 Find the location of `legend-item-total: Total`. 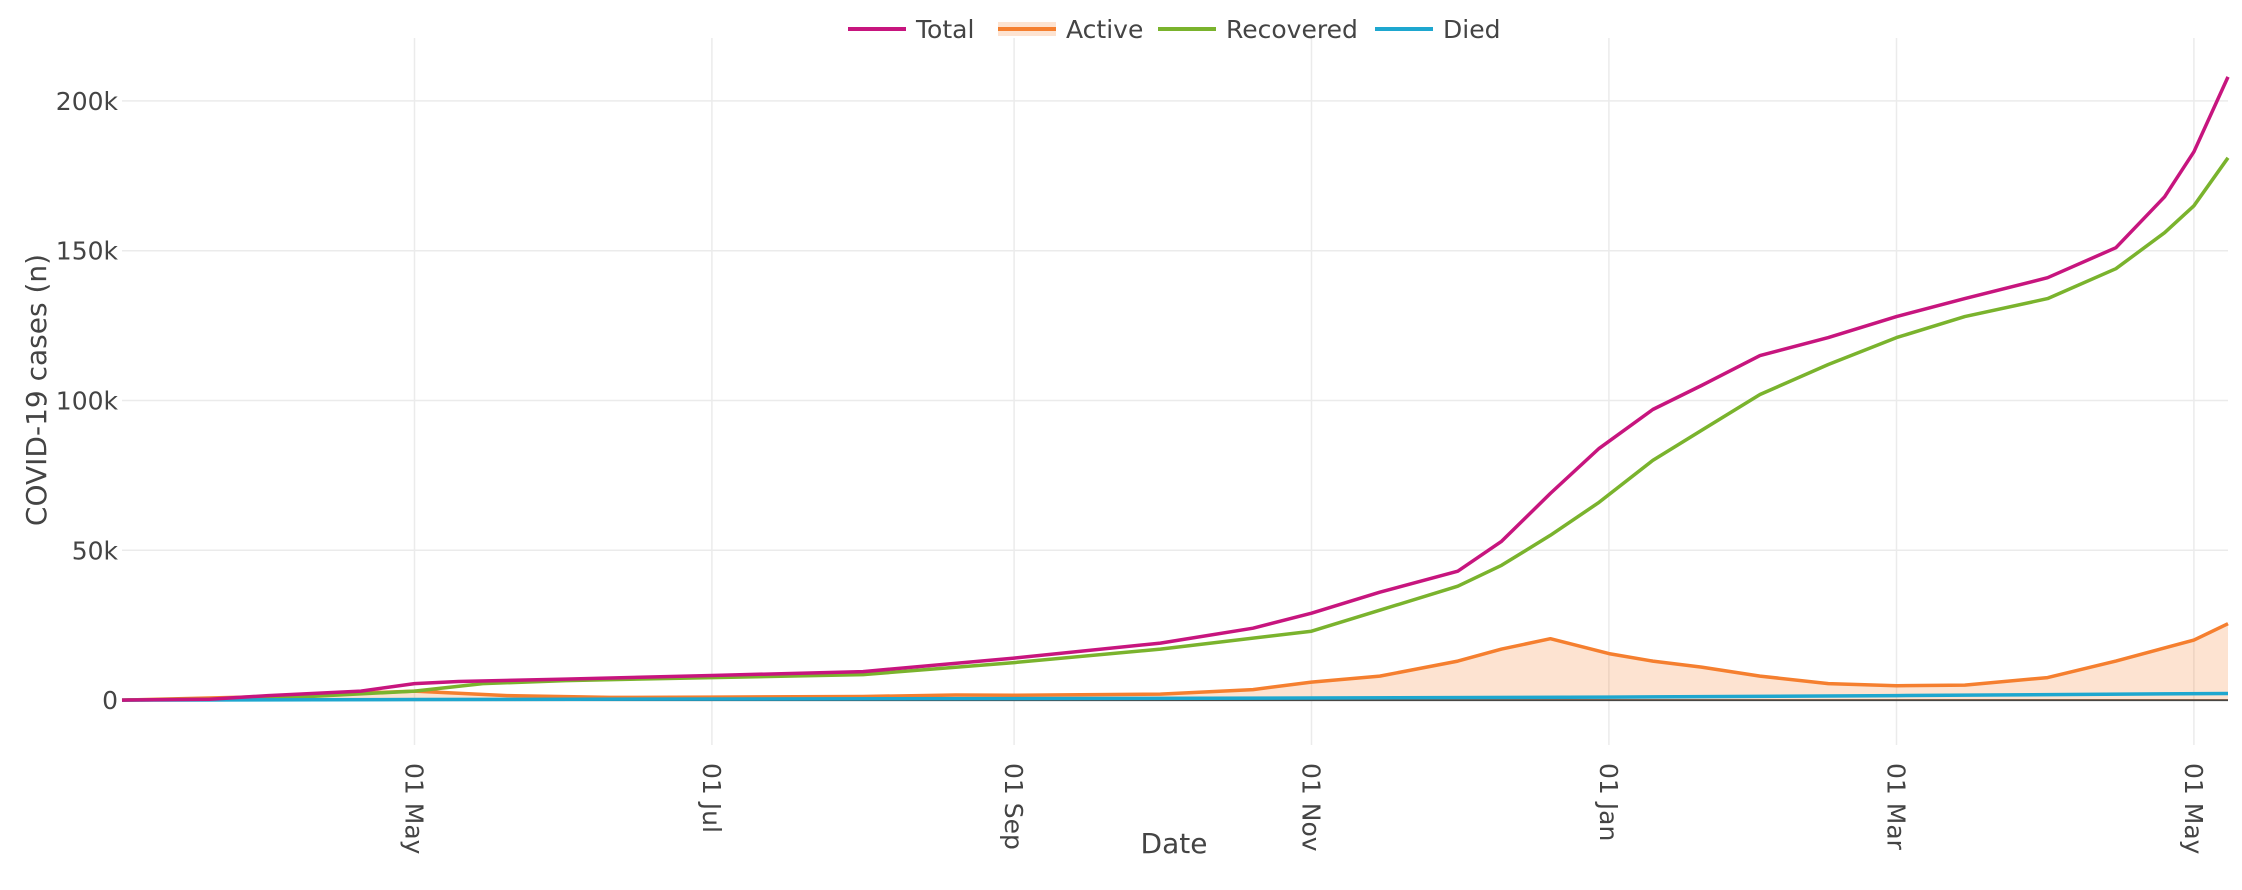

legend-item-total: Total is located at coordinates (911, 29).